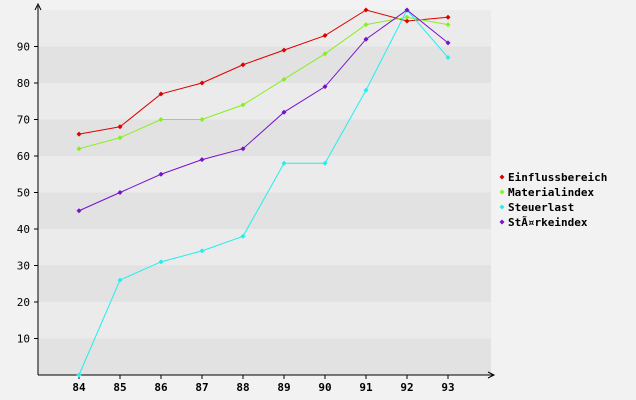  I want to click on y-tick-label: 90, so click(23, 47).